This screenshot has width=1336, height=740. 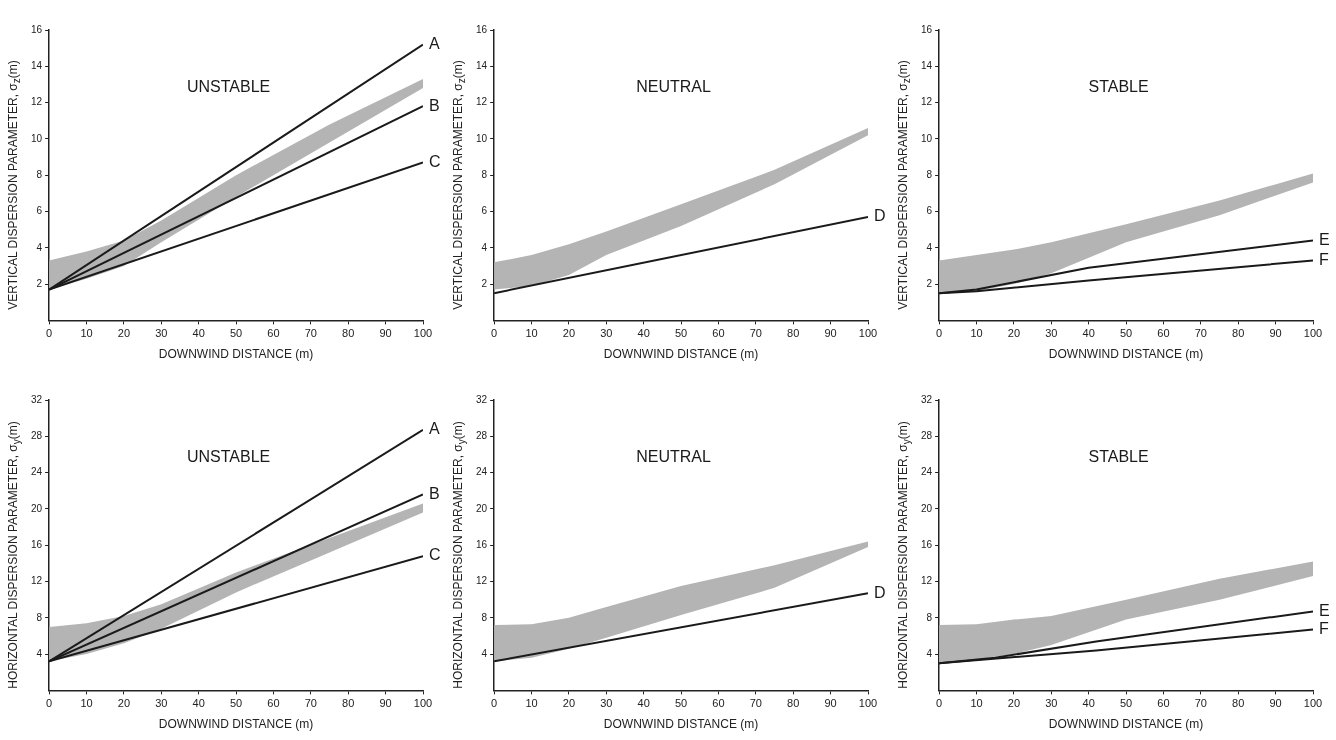 I want to click on text: NEUTRAL, so click(x=674, y=457).